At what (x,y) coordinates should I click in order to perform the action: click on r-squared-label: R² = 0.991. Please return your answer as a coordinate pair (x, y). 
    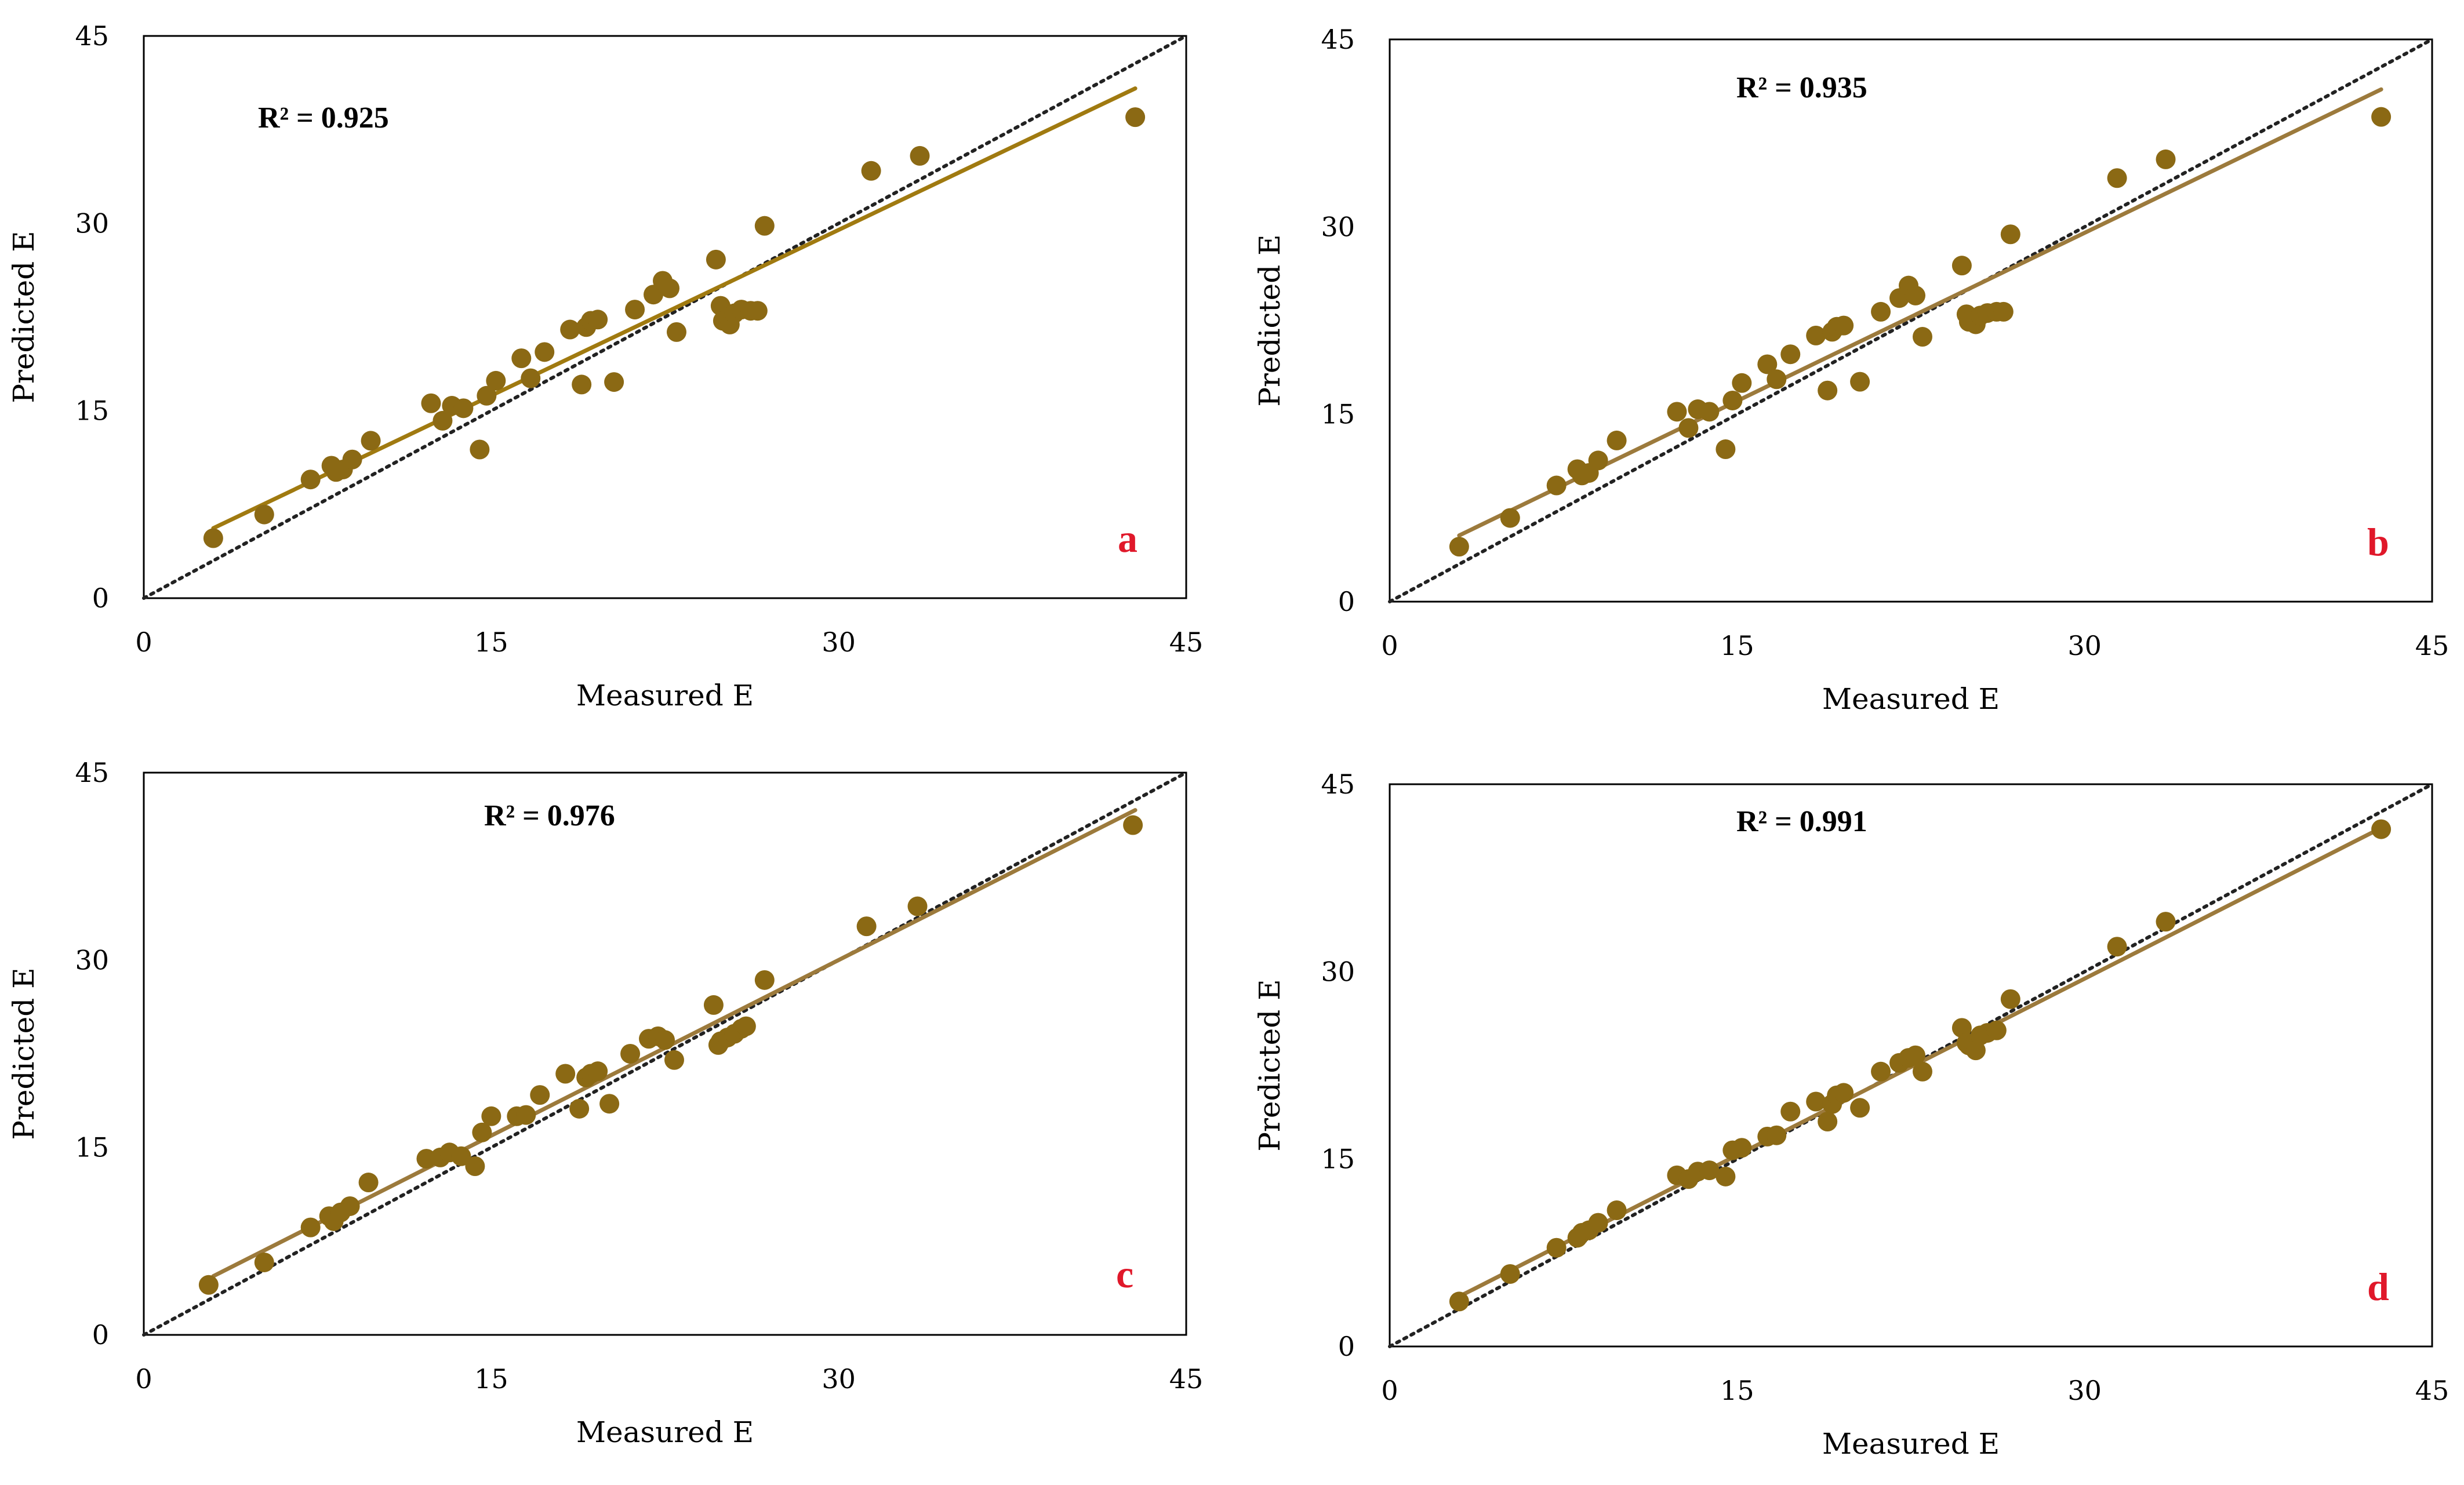
    Looking at the image, I should click on (1802, 821).